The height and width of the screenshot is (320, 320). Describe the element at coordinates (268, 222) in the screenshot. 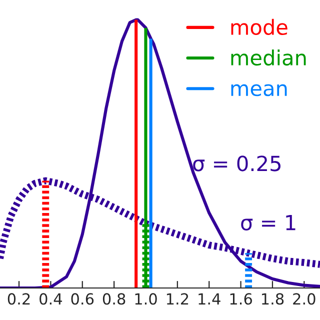

I see `annotation: σ = 1` at that location.